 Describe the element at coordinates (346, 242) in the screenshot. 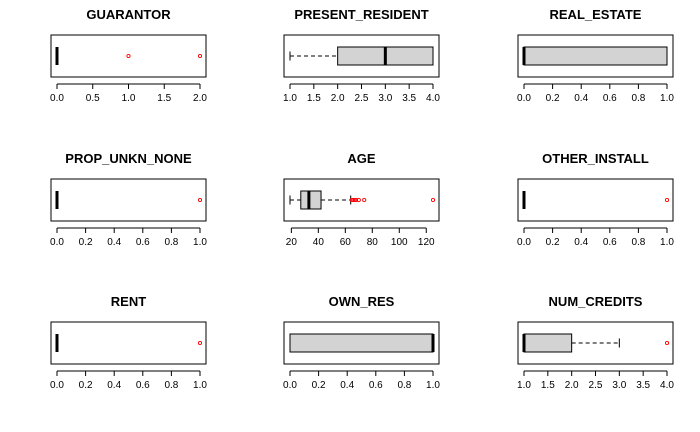

I see `x-tick-label: 60` at that location.